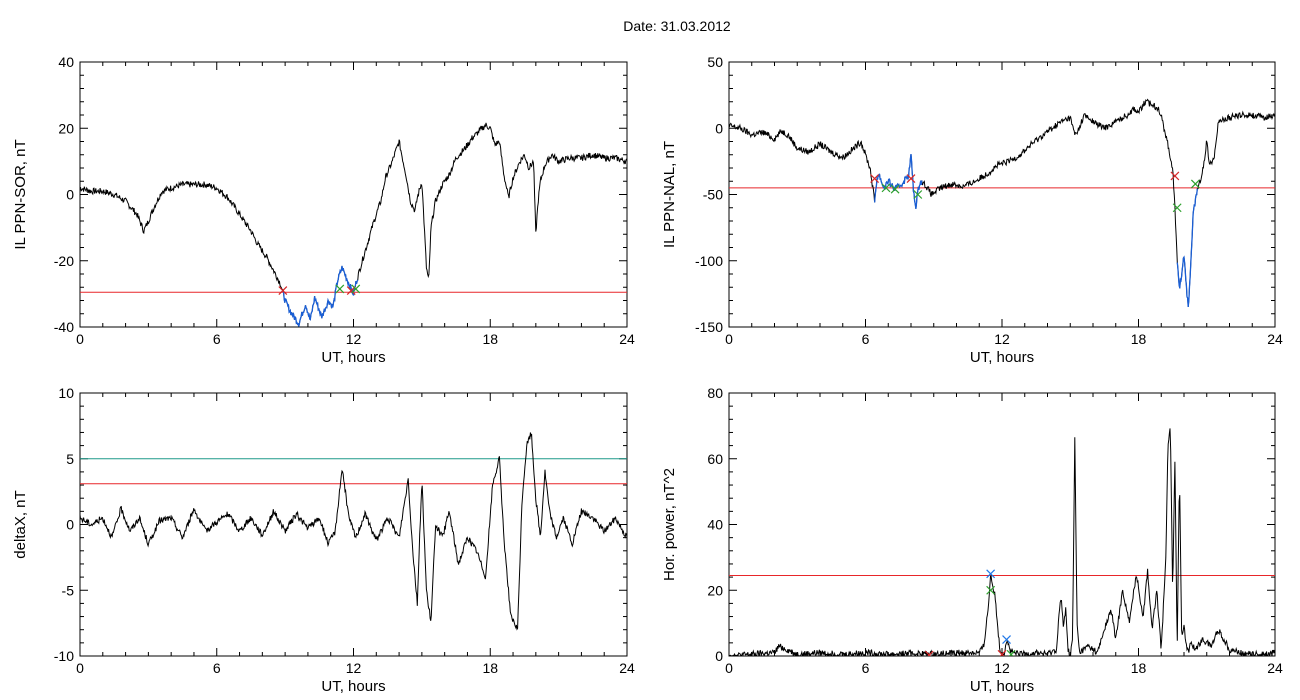  Describe the element at coordinates (64, 327) in the screenshot. I see `y-tick-label: -40` at that location.